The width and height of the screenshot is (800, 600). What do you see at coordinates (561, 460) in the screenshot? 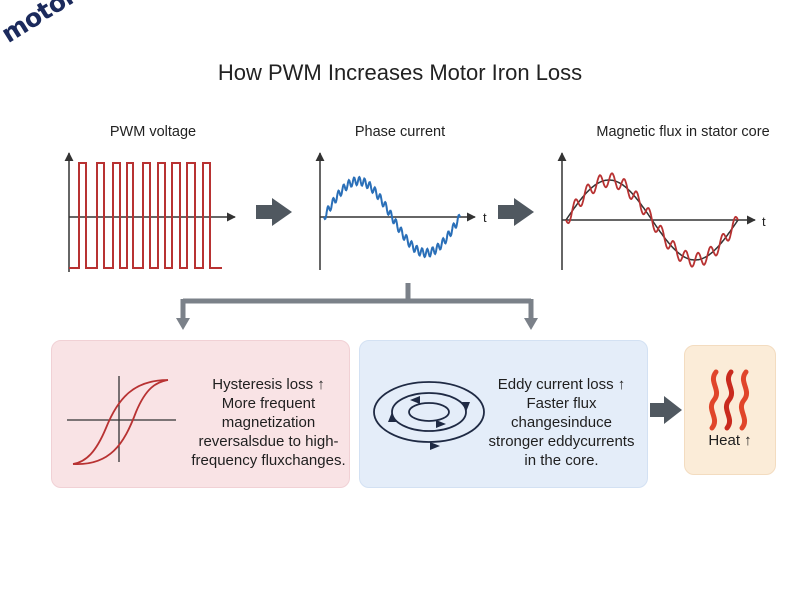
I see `eddy-line: in the core.` at bounding box center [561, 460].